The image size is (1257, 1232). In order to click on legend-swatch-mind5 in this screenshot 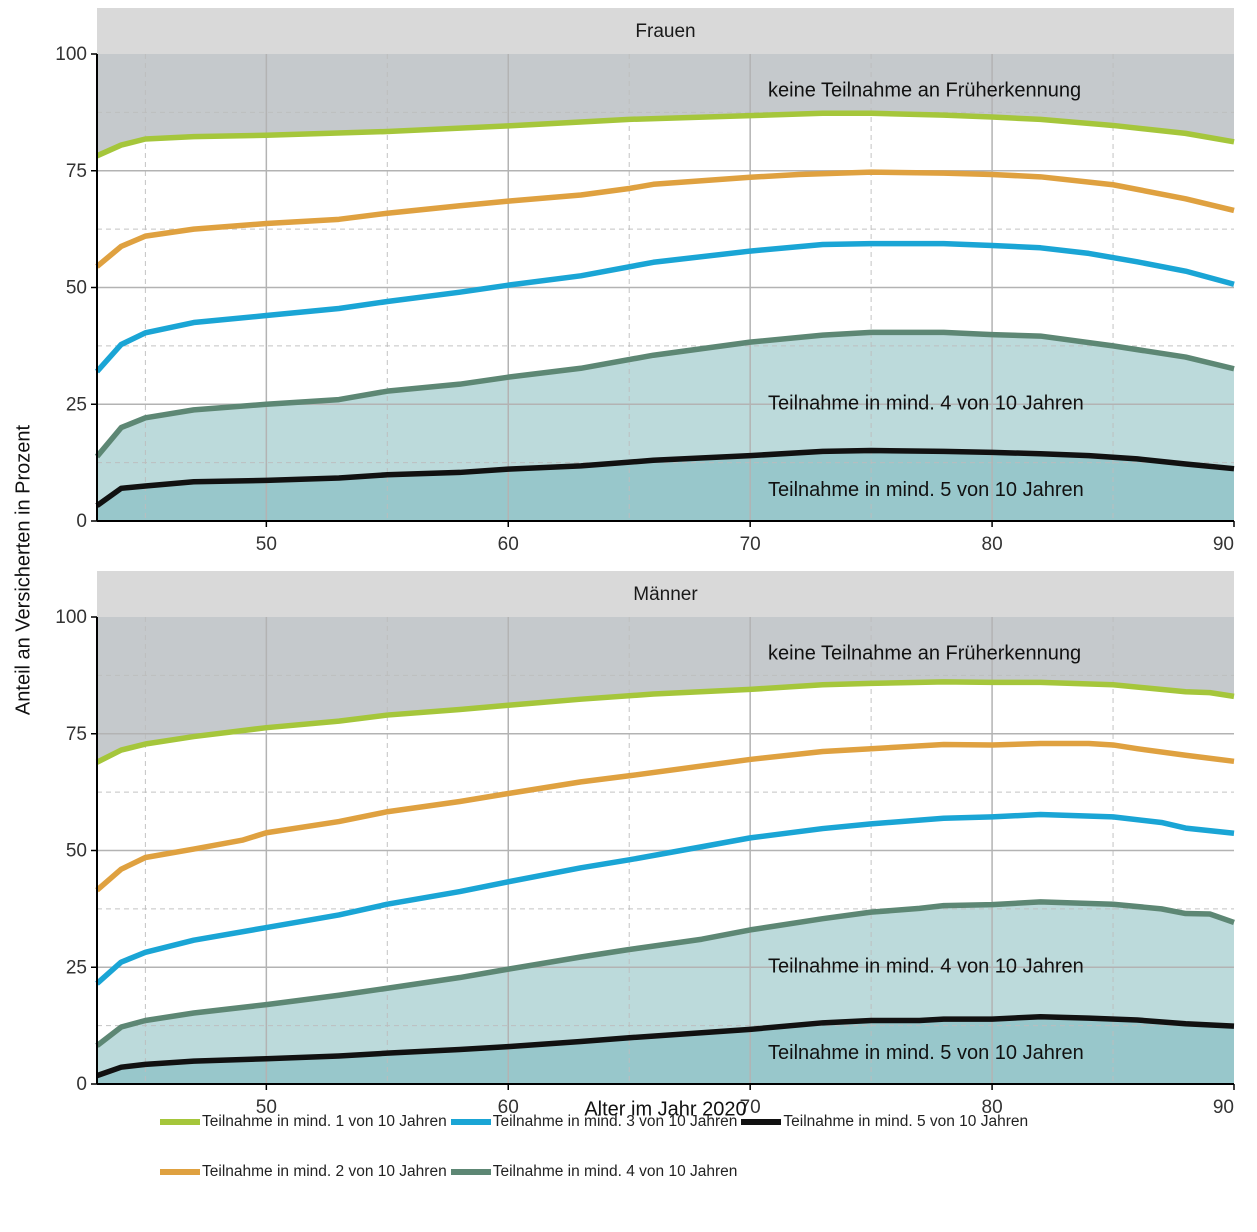, I will do `click(761, 1122)`.